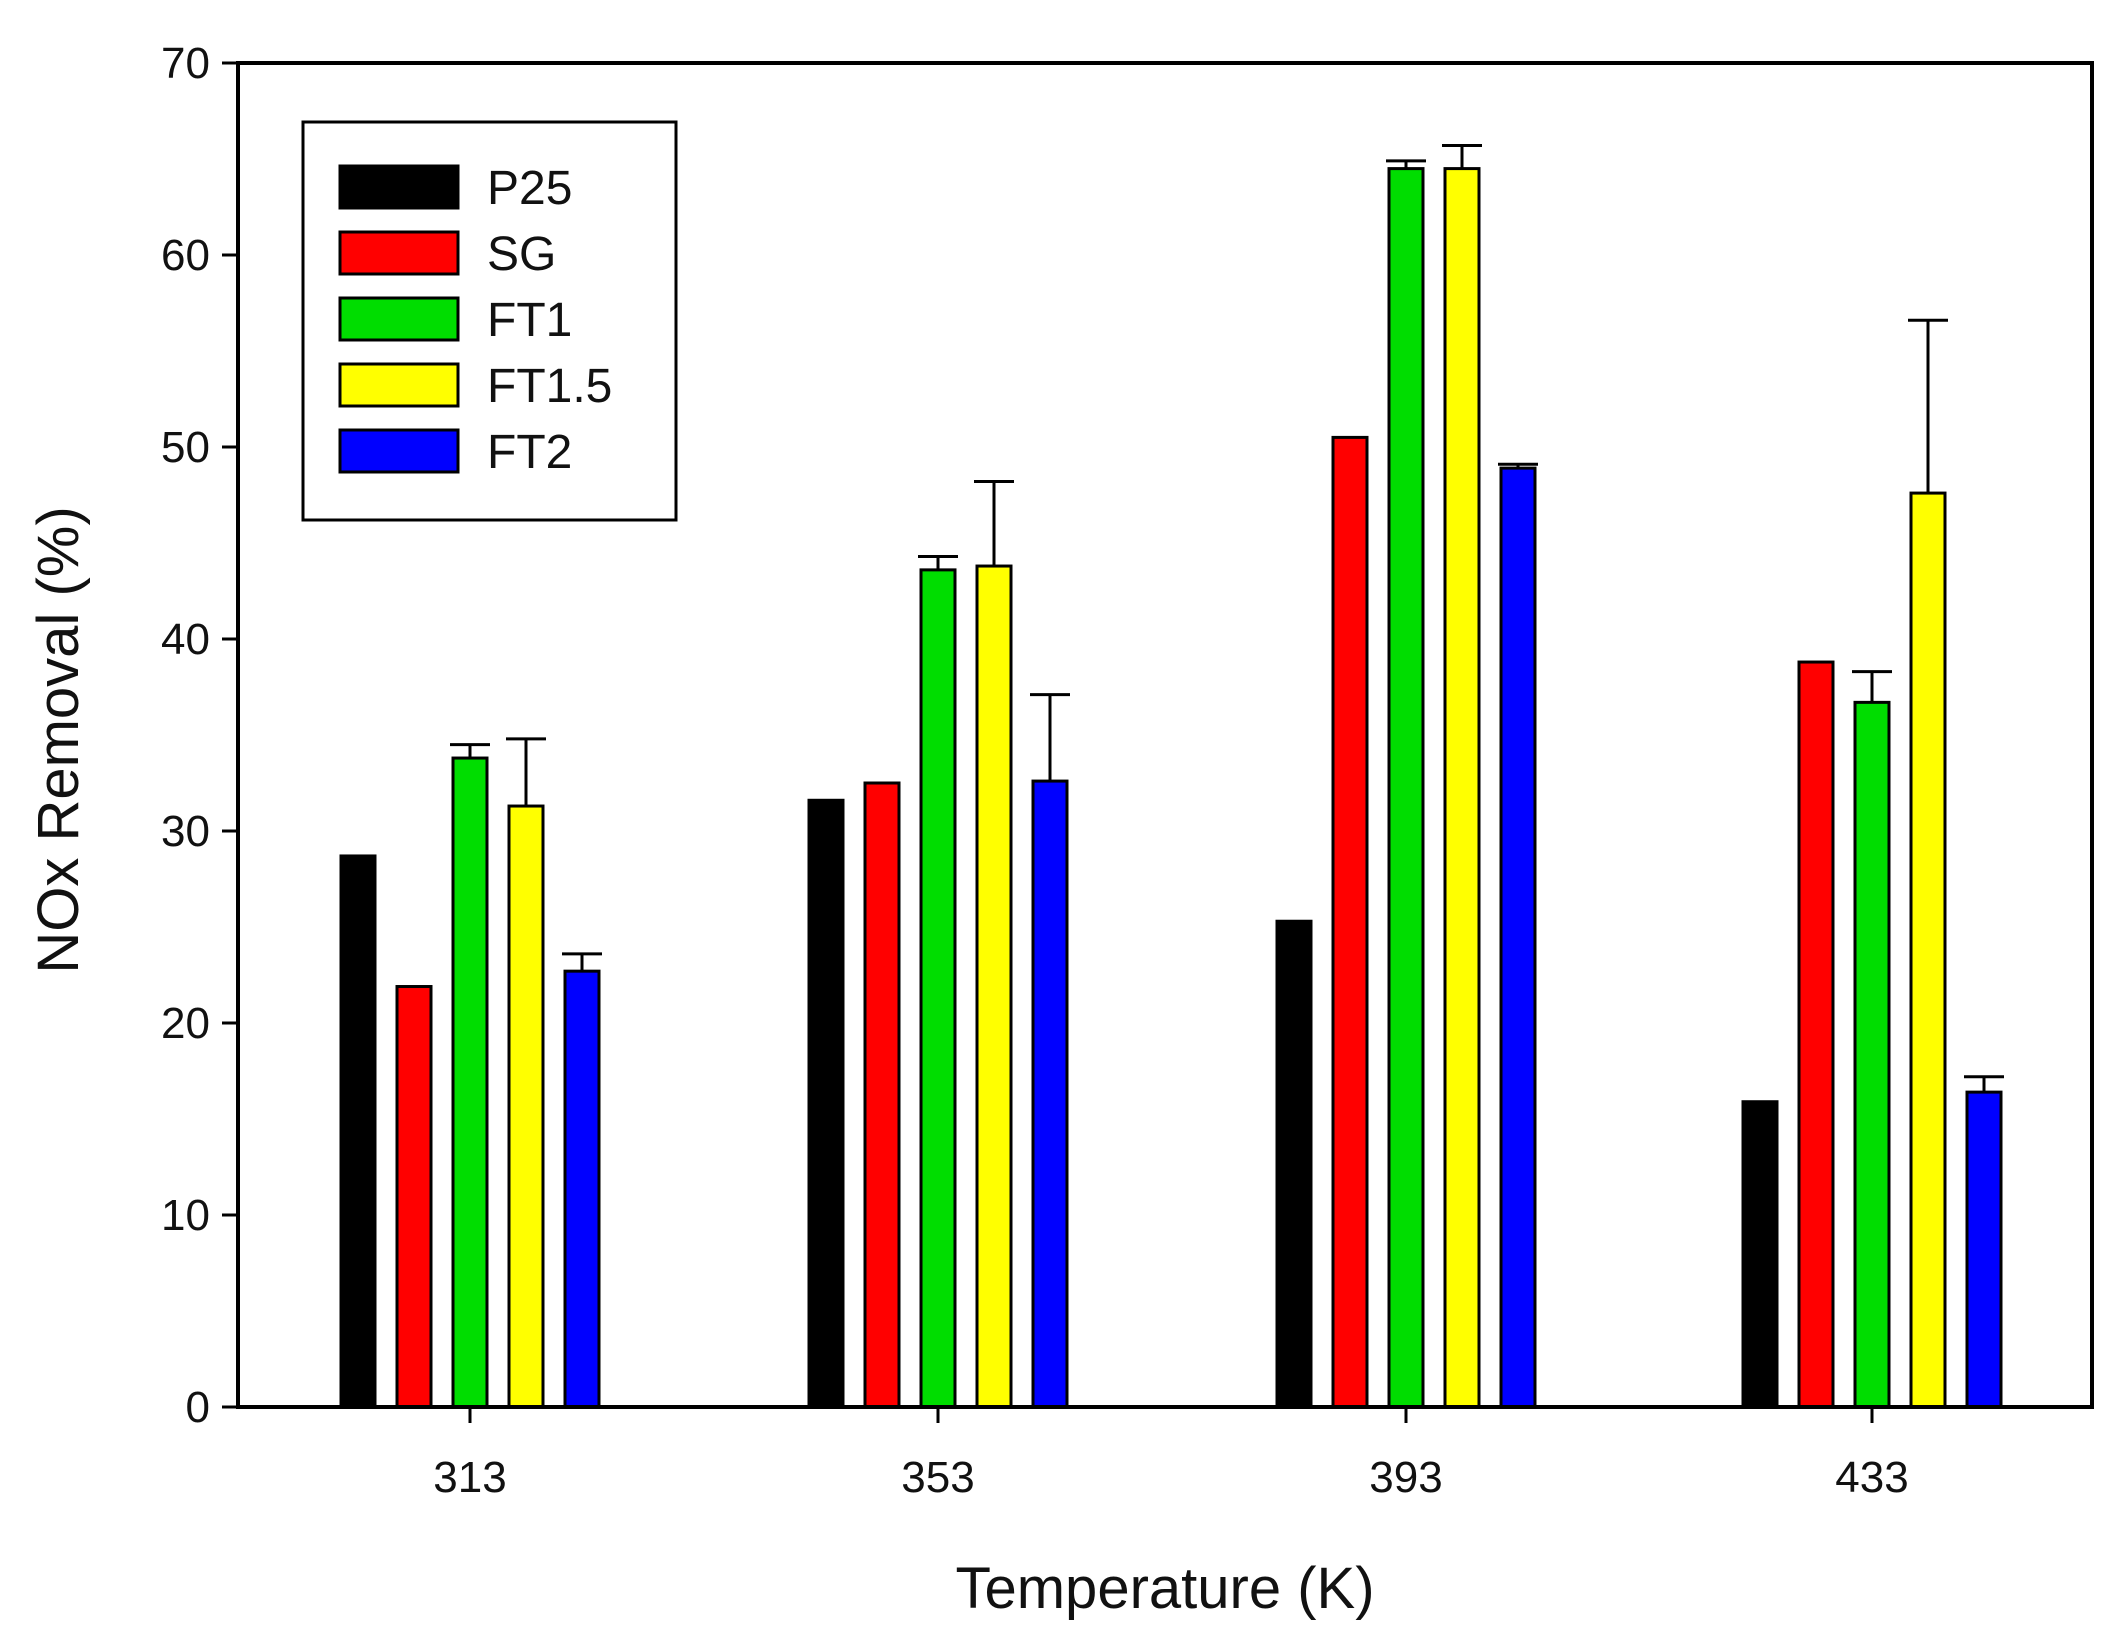 The height and width of the screenshot is (1637, 2126). I want to click on y-tick-label: 10, so click(185, 1215).